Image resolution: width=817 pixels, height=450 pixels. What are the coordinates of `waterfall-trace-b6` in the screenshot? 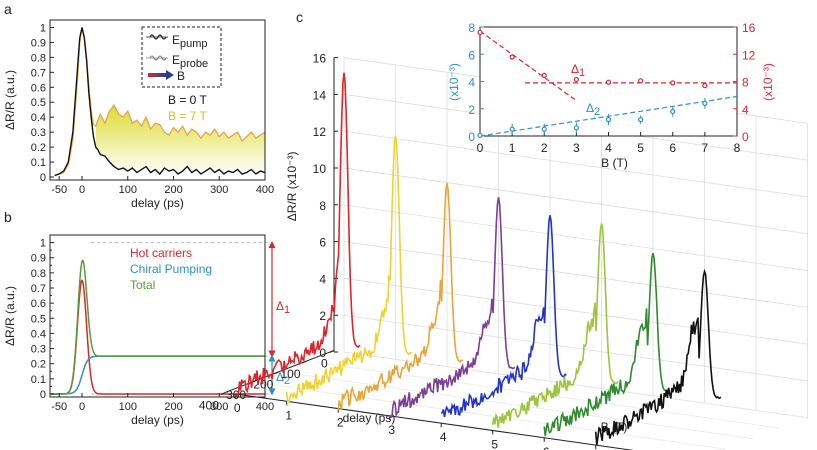 It's located at (606, 345).